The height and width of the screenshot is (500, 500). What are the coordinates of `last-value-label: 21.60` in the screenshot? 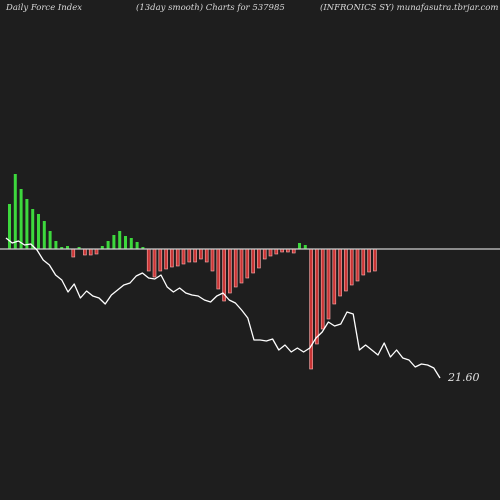 It's located at (463, 377).